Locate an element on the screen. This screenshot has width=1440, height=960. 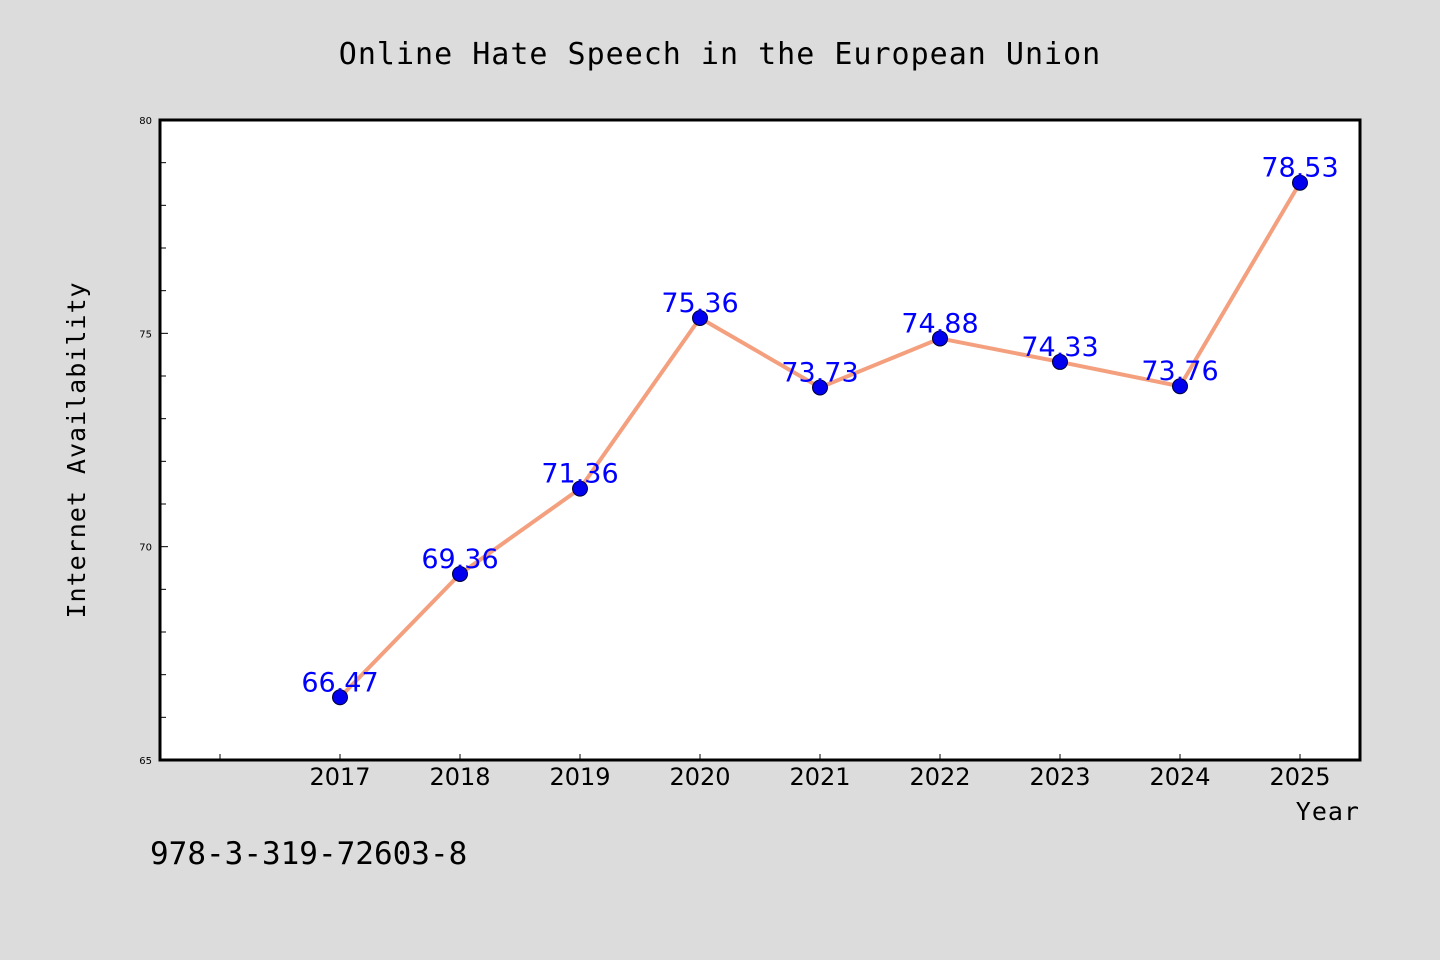
y-tick-label: 75 is located at coordinates (145, 334).